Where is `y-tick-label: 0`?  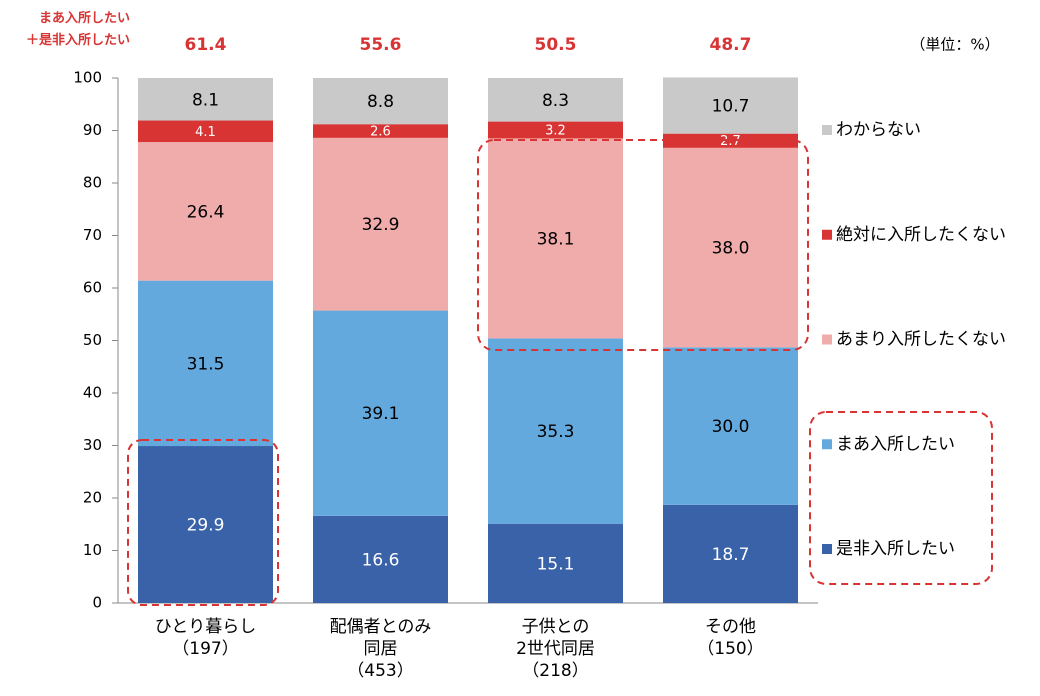 y-tick-label: 0 is located at coordinates (97, 603).